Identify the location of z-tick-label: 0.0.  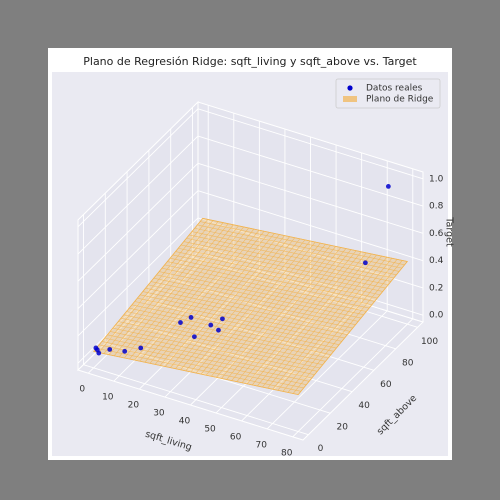
(436, 316).